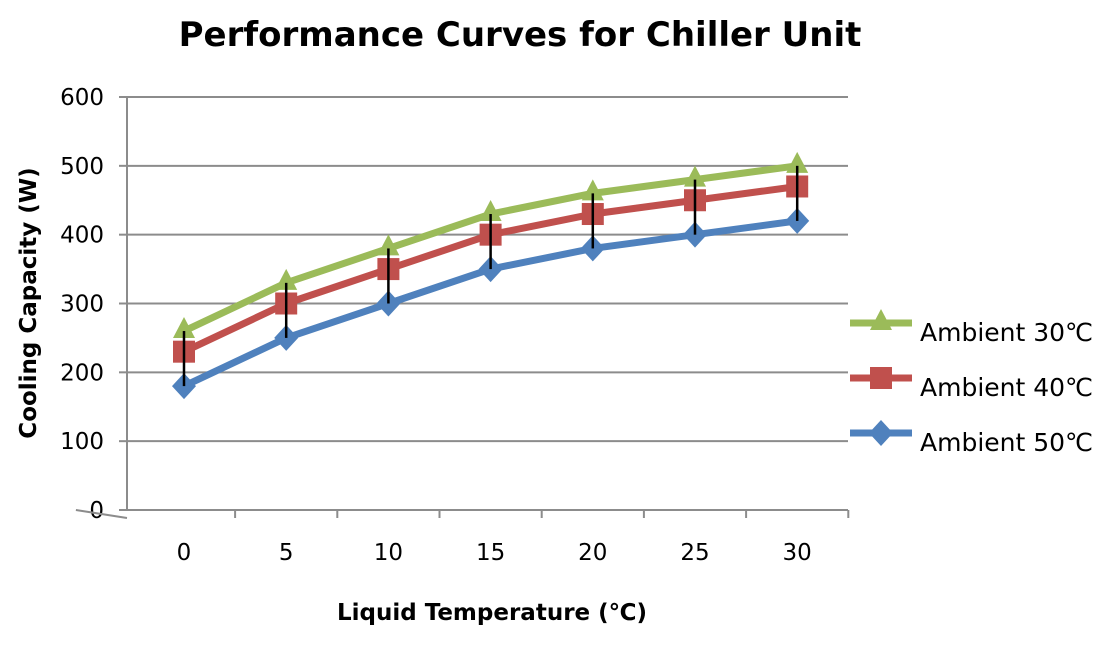  I want to click on y-tick-label: 200, so click(82, 373).